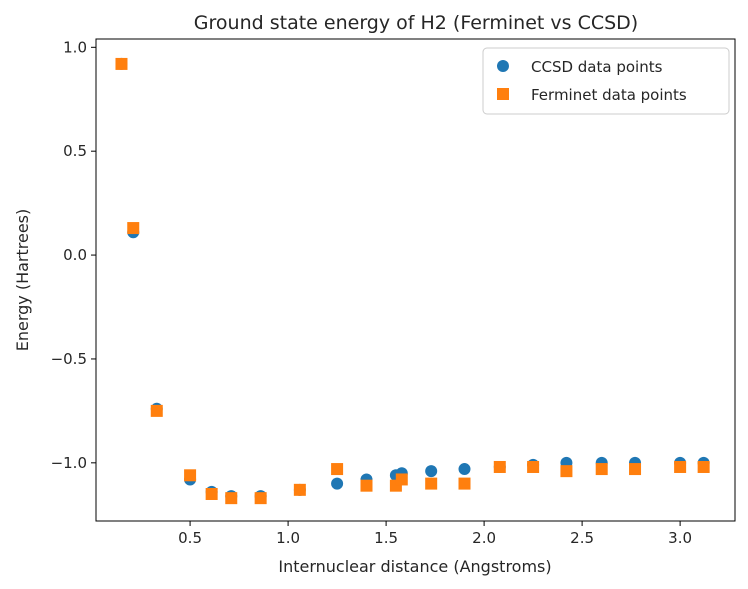 This screenshot has width=748, height=589. I want to click on x-tick-label: 1.0, so click(288, 538).